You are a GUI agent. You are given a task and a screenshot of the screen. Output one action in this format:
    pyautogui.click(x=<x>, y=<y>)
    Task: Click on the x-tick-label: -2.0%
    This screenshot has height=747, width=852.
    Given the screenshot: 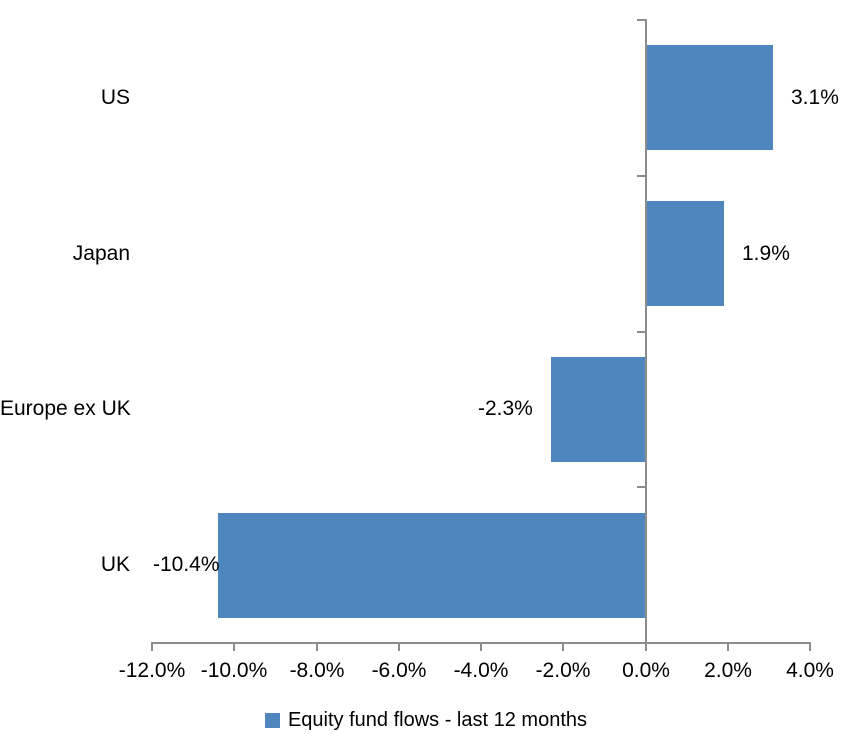 What is the action you would take?
    pyautogui.click(x=563, y=670)
    